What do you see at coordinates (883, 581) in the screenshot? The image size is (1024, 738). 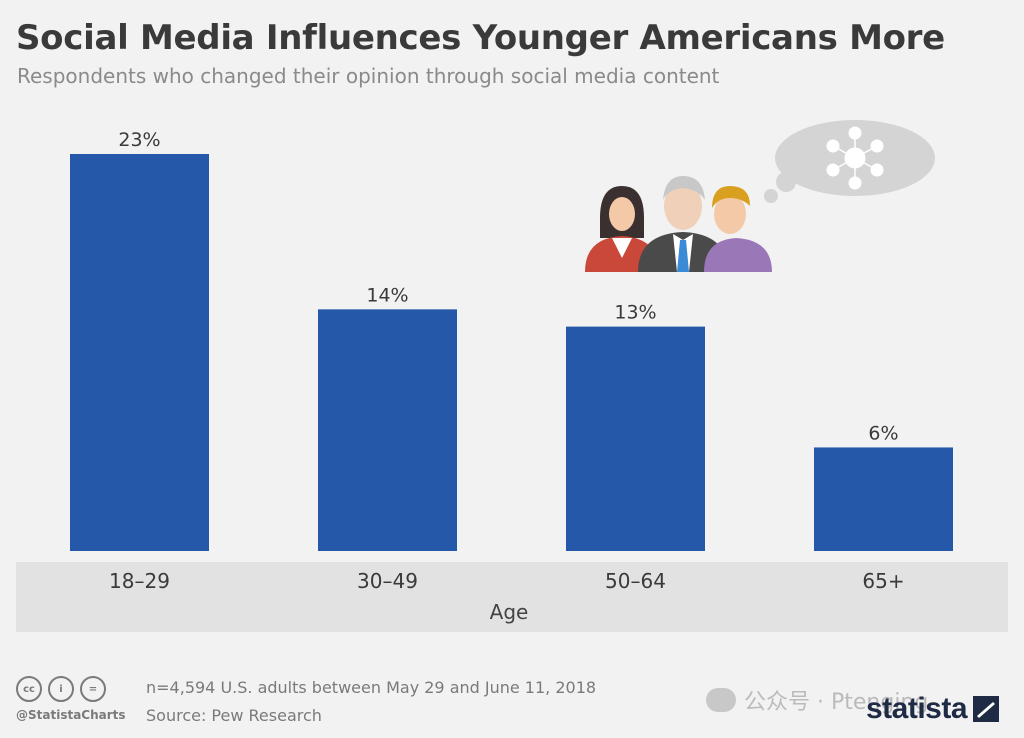 I see `tick-label-3: 65+` at bounding box center [883, 581].